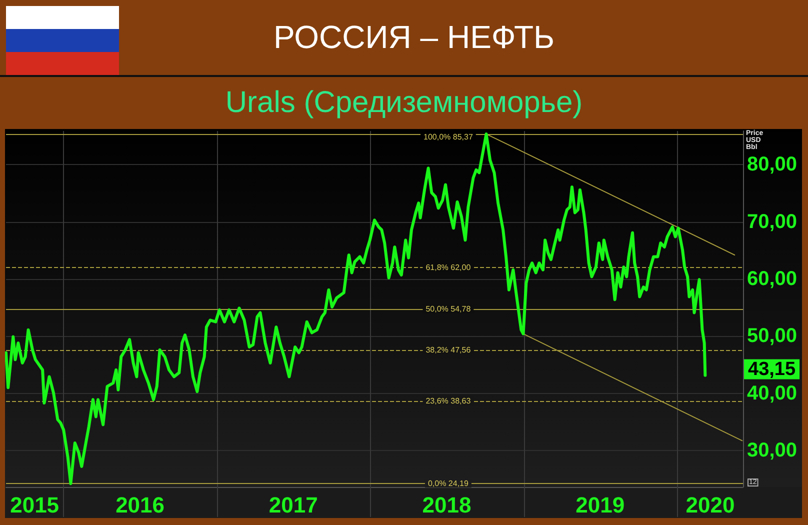 This screenshot has height=525, width=808. Describe the element at coordinates (772, 393) in the screenshot. I see `y-tick-label: 40,00` at that location.